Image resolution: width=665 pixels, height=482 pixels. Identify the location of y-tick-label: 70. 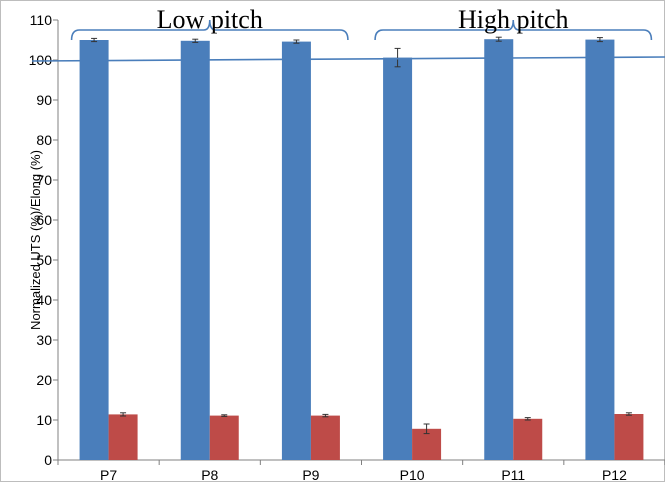
(44, 180).